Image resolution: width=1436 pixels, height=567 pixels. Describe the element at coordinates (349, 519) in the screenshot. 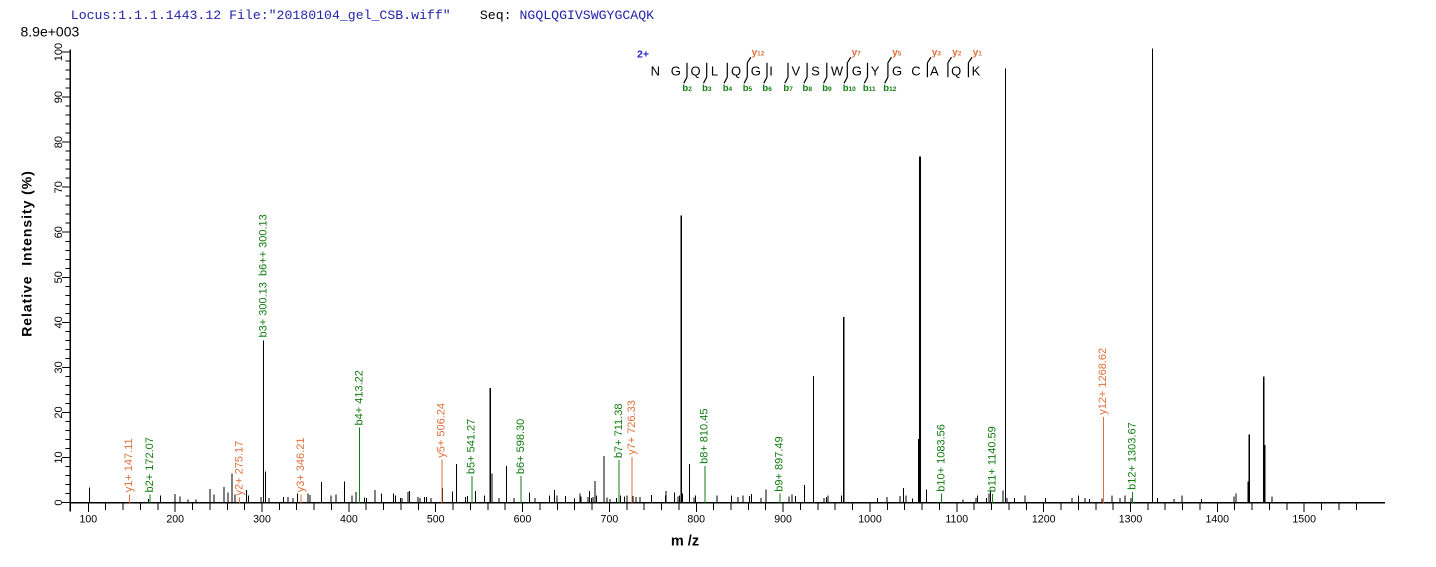

I see `svg-text: 400` at that location.